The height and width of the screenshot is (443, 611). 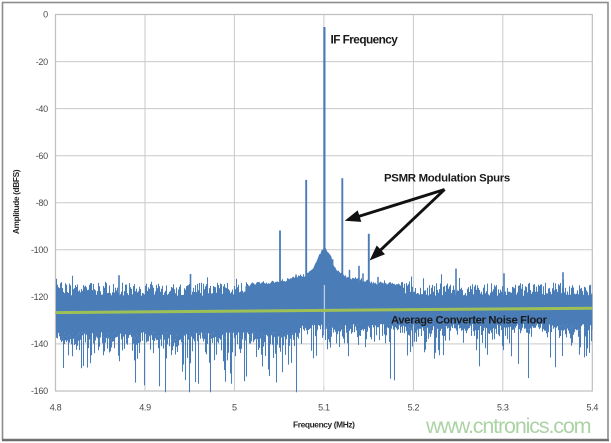 I want to click on svg-text: Average Converter Noise Floor, so click(x=469, y=321).